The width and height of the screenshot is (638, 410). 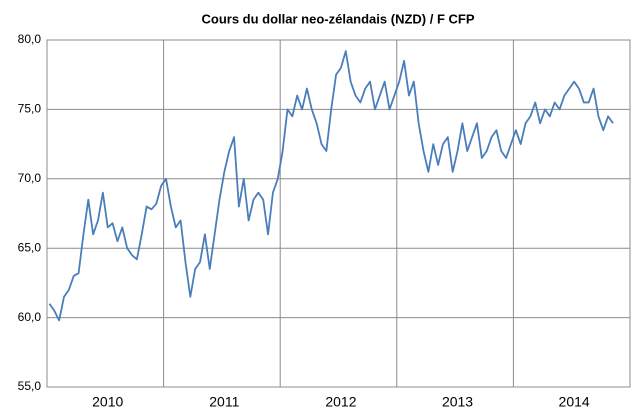 I want to click on y-tick-label: 75,0, so click(x=30, y=109).